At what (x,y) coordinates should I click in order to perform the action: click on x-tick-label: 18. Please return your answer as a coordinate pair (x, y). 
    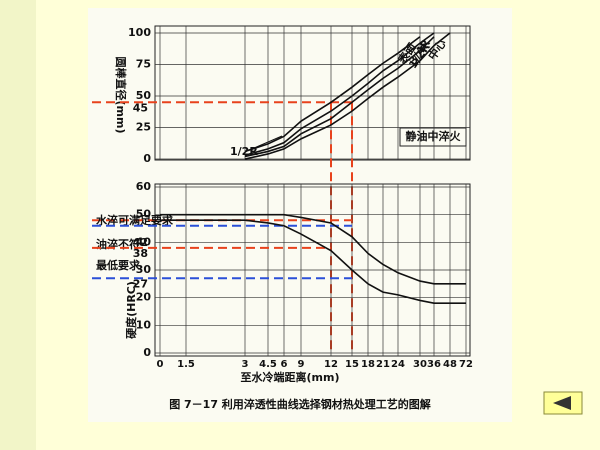
    Looking at the image, I should click on (368, 364).